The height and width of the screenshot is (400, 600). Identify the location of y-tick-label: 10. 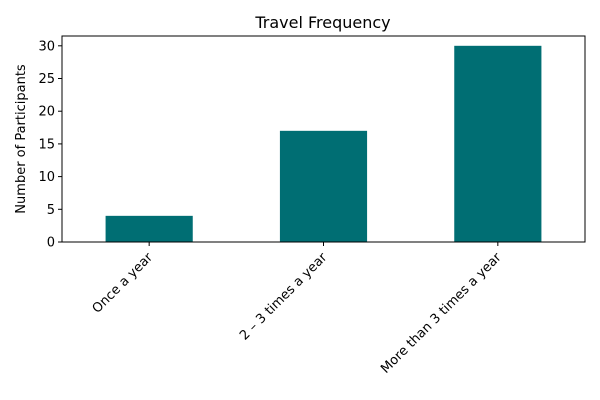
(46, 177).